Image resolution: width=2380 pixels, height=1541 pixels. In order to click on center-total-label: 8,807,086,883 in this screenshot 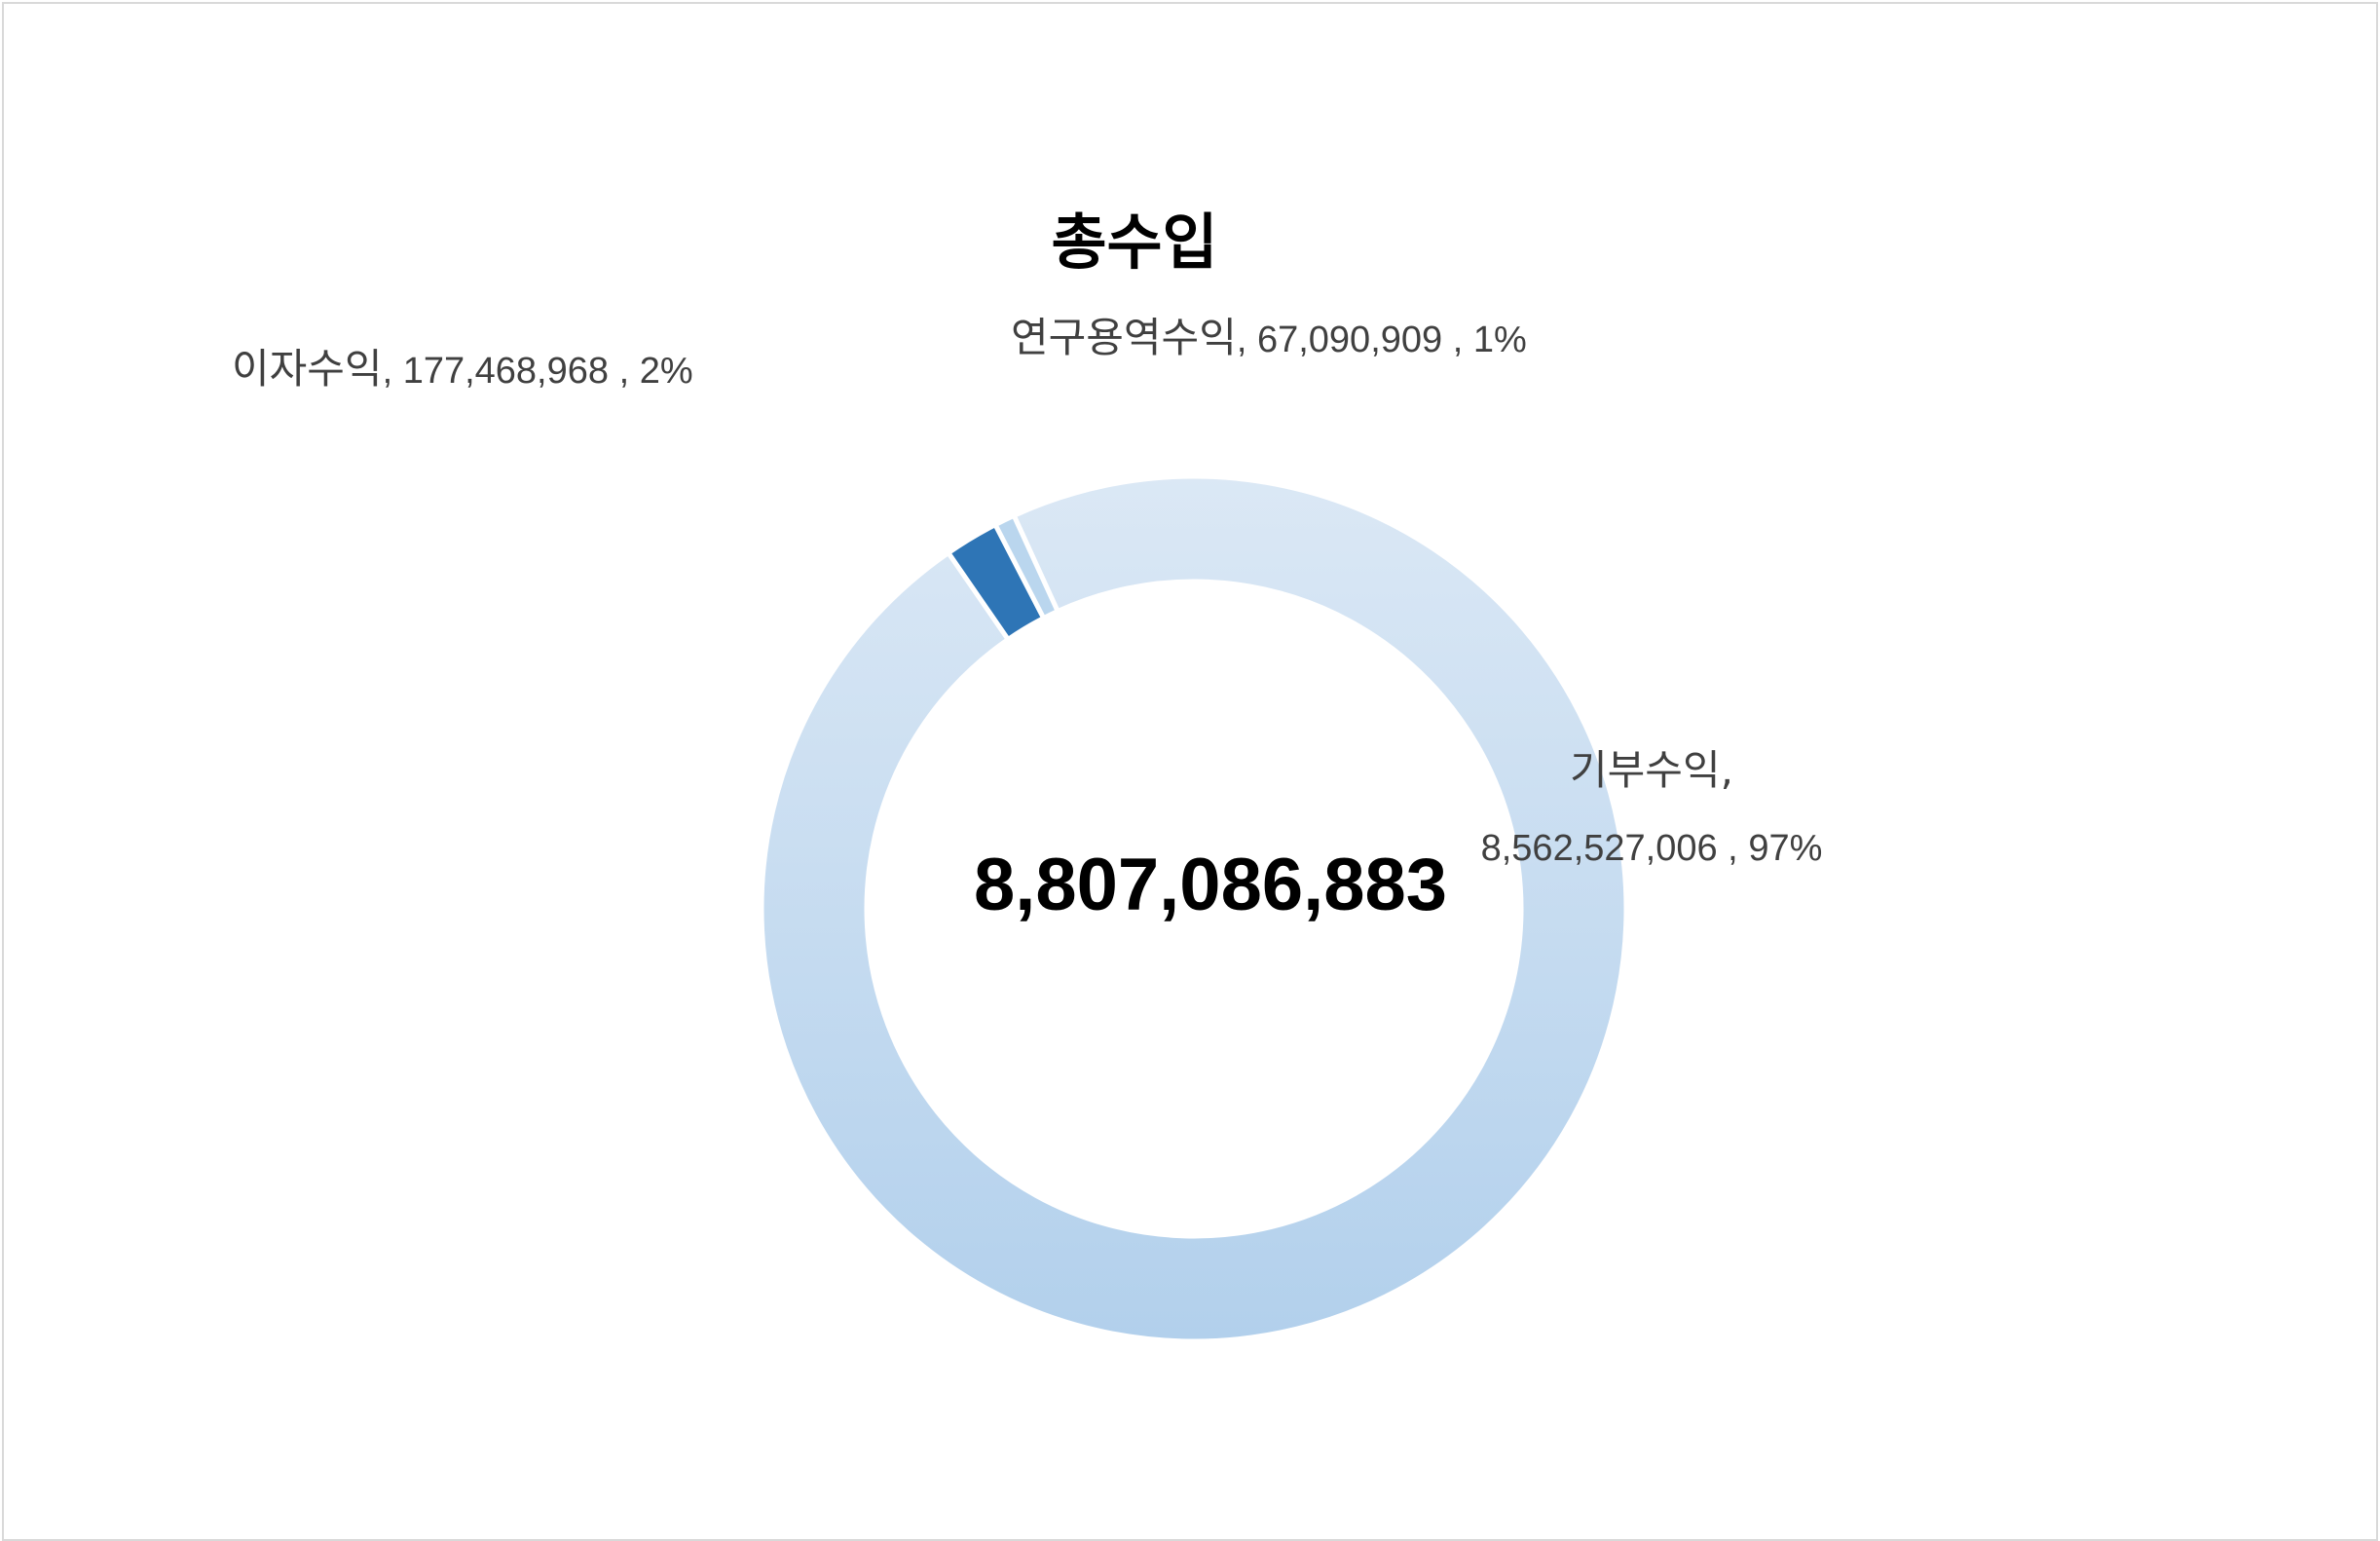, I will do `click(1211, 885)`.